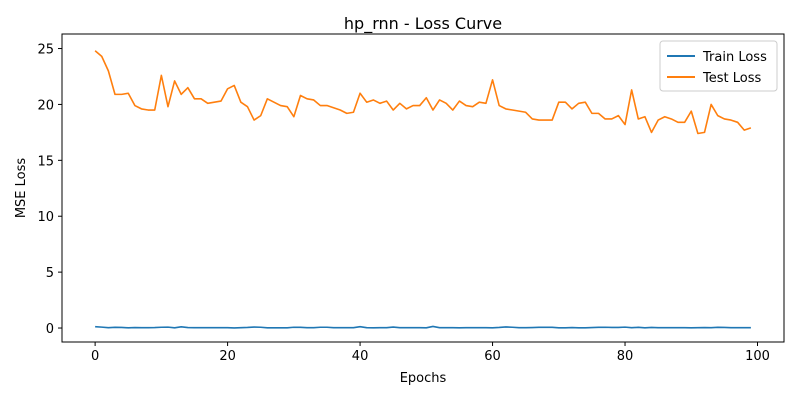  What do you see at coordinates (734, 57) in the screenshot?
I see `legend-label-train-loss: Train Loss` at bounding box center [734, 57].